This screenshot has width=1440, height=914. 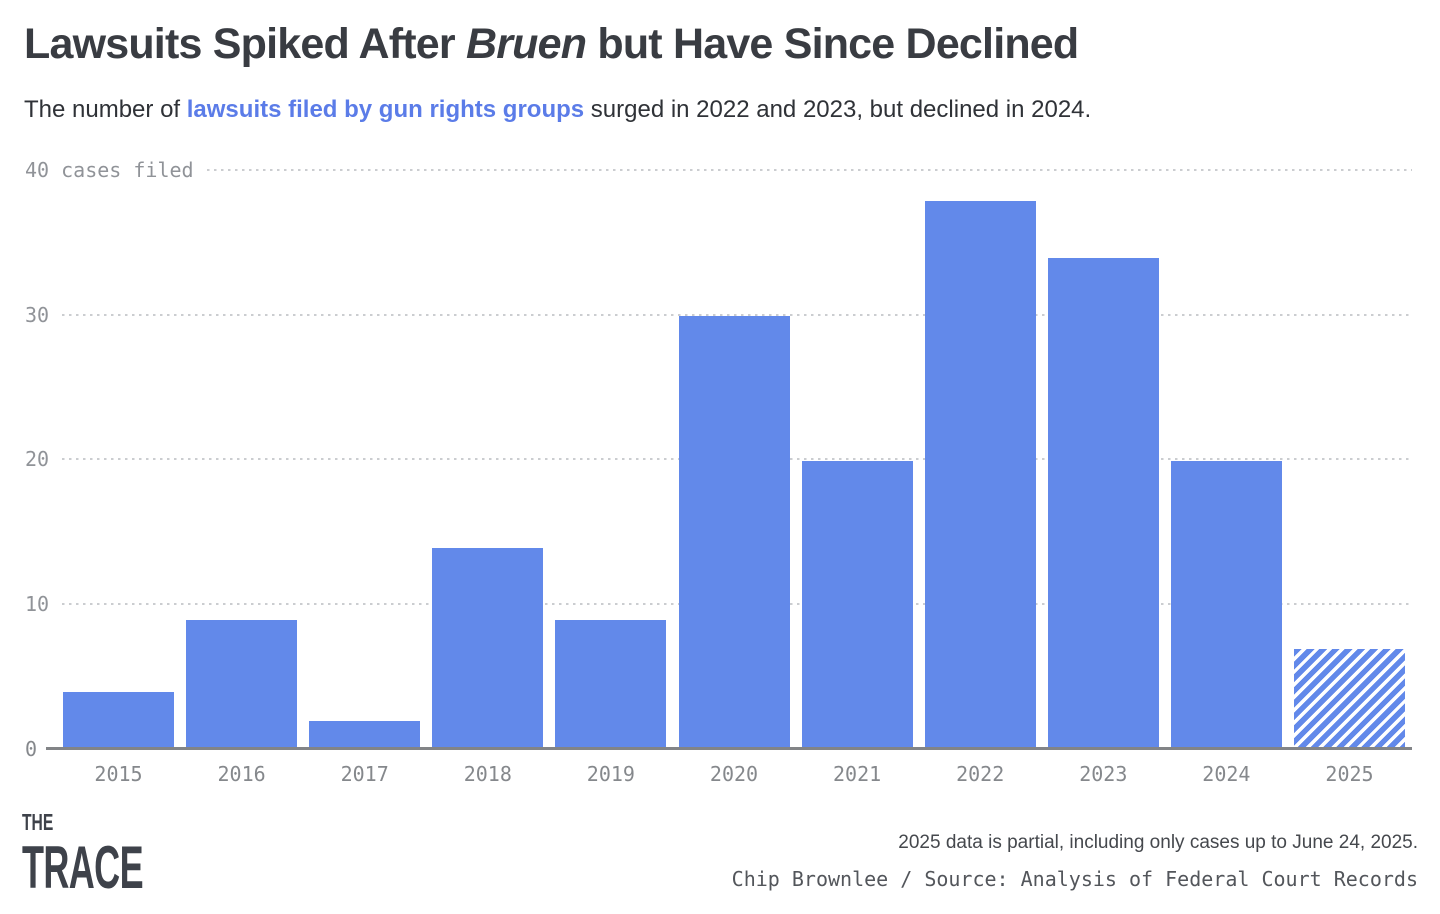 I want to click on logo-line-the: THE, so click(x=38, y=822).